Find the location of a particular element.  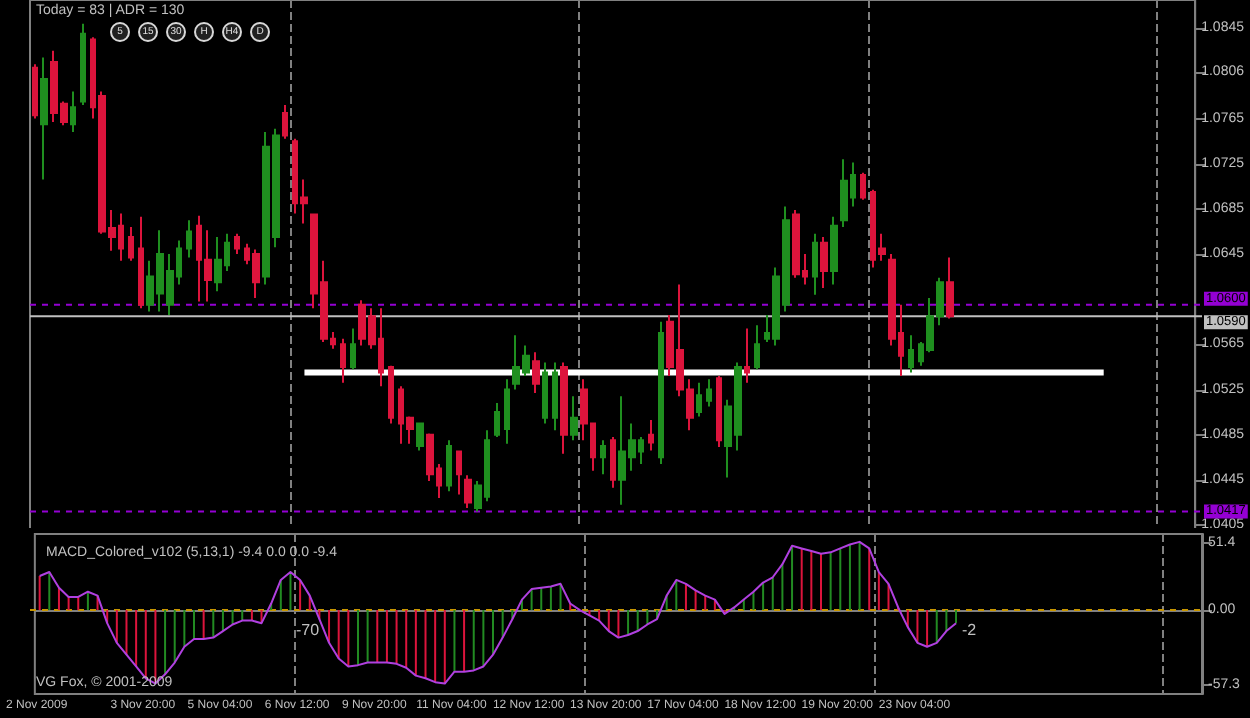

annotation: -2 is located at coordinates (970, 630).